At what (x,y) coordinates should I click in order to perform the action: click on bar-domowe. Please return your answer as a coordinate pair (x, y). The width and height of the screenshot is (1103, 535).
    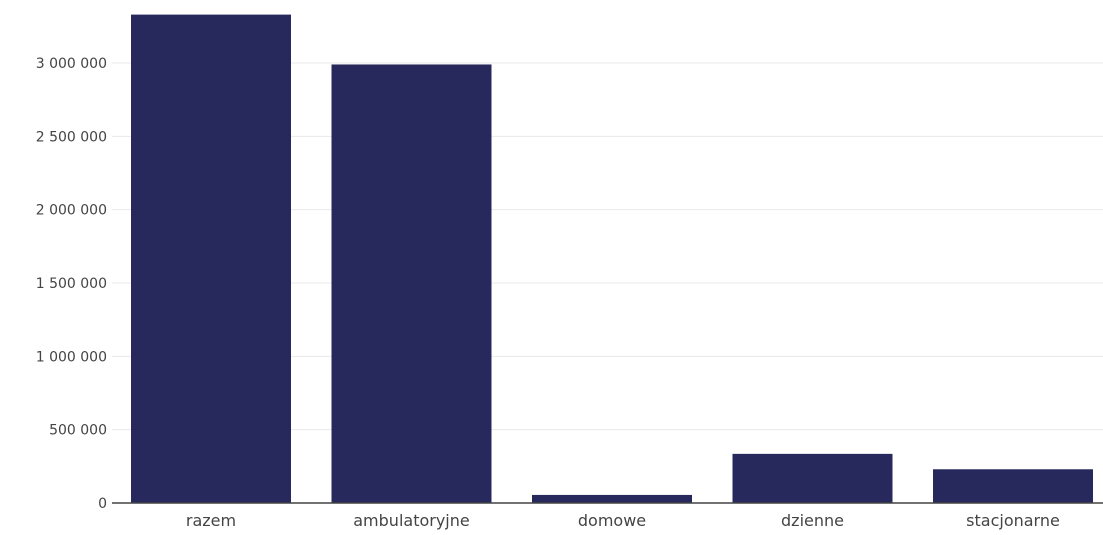
    Looking at the image, I should click on (612, 498).